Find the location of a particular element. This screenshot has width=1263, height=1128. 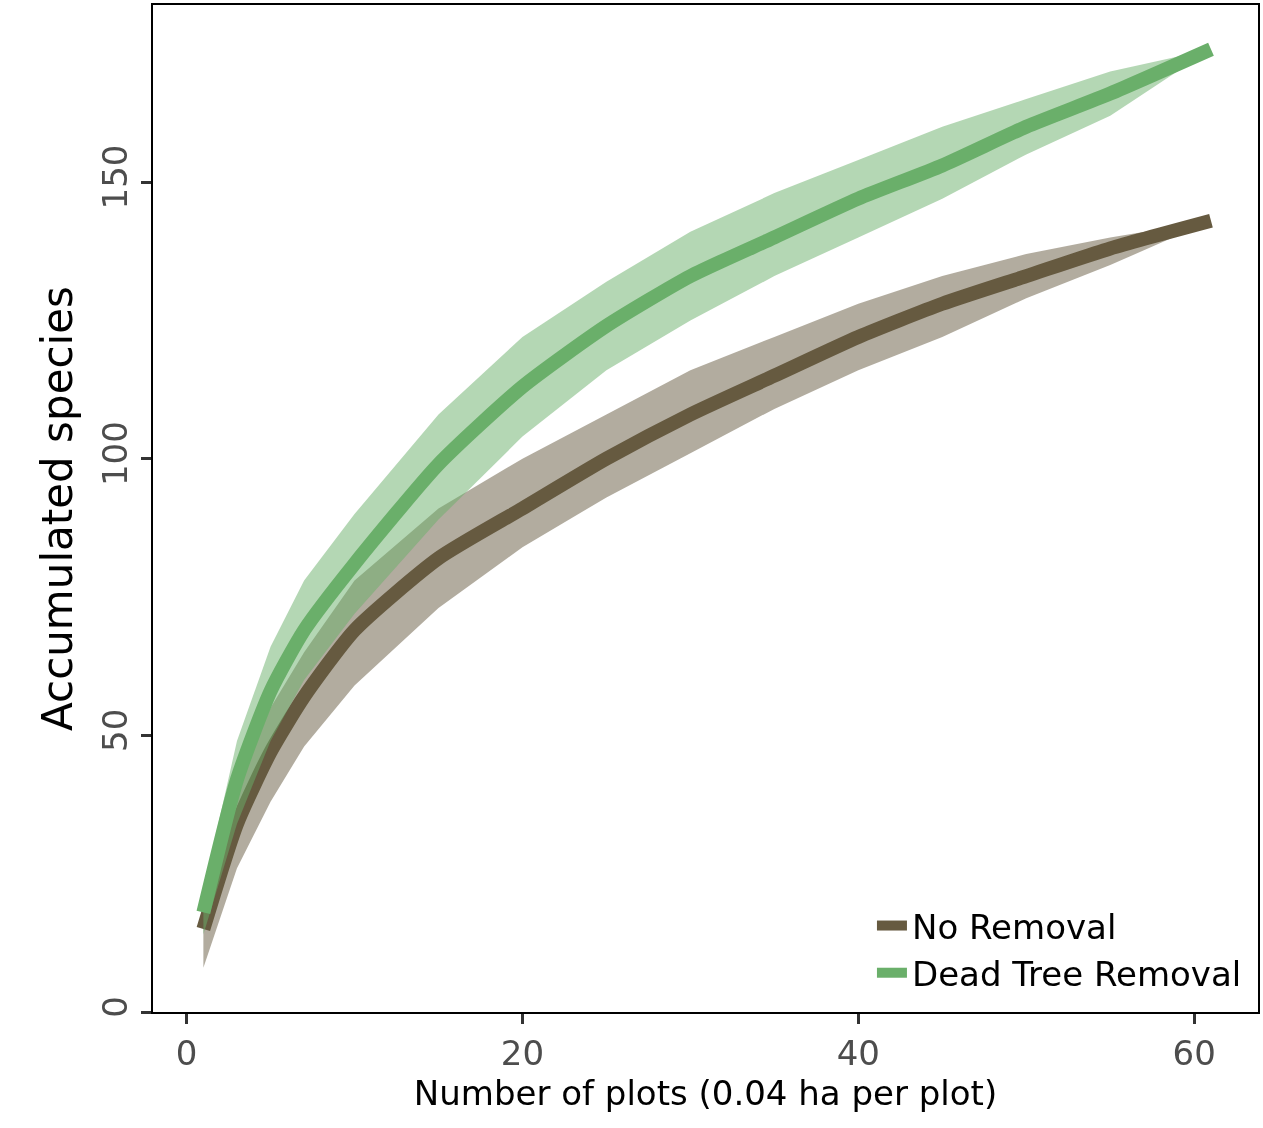

x-tick-label: 40 is located at coordinates (858, 1052).